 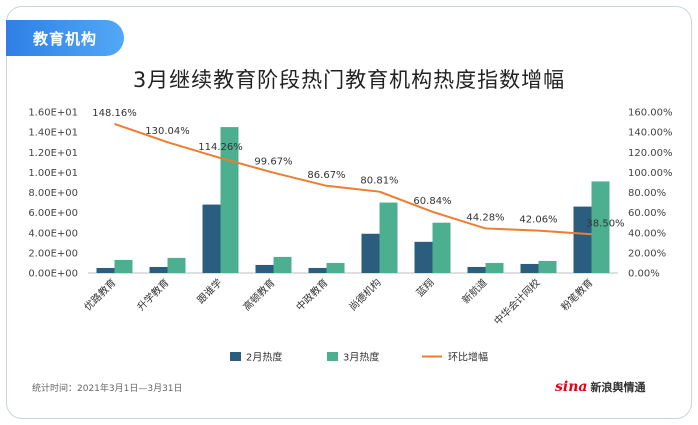 I want to click on legend-label: 2月热度, so click(x=264, y=357).